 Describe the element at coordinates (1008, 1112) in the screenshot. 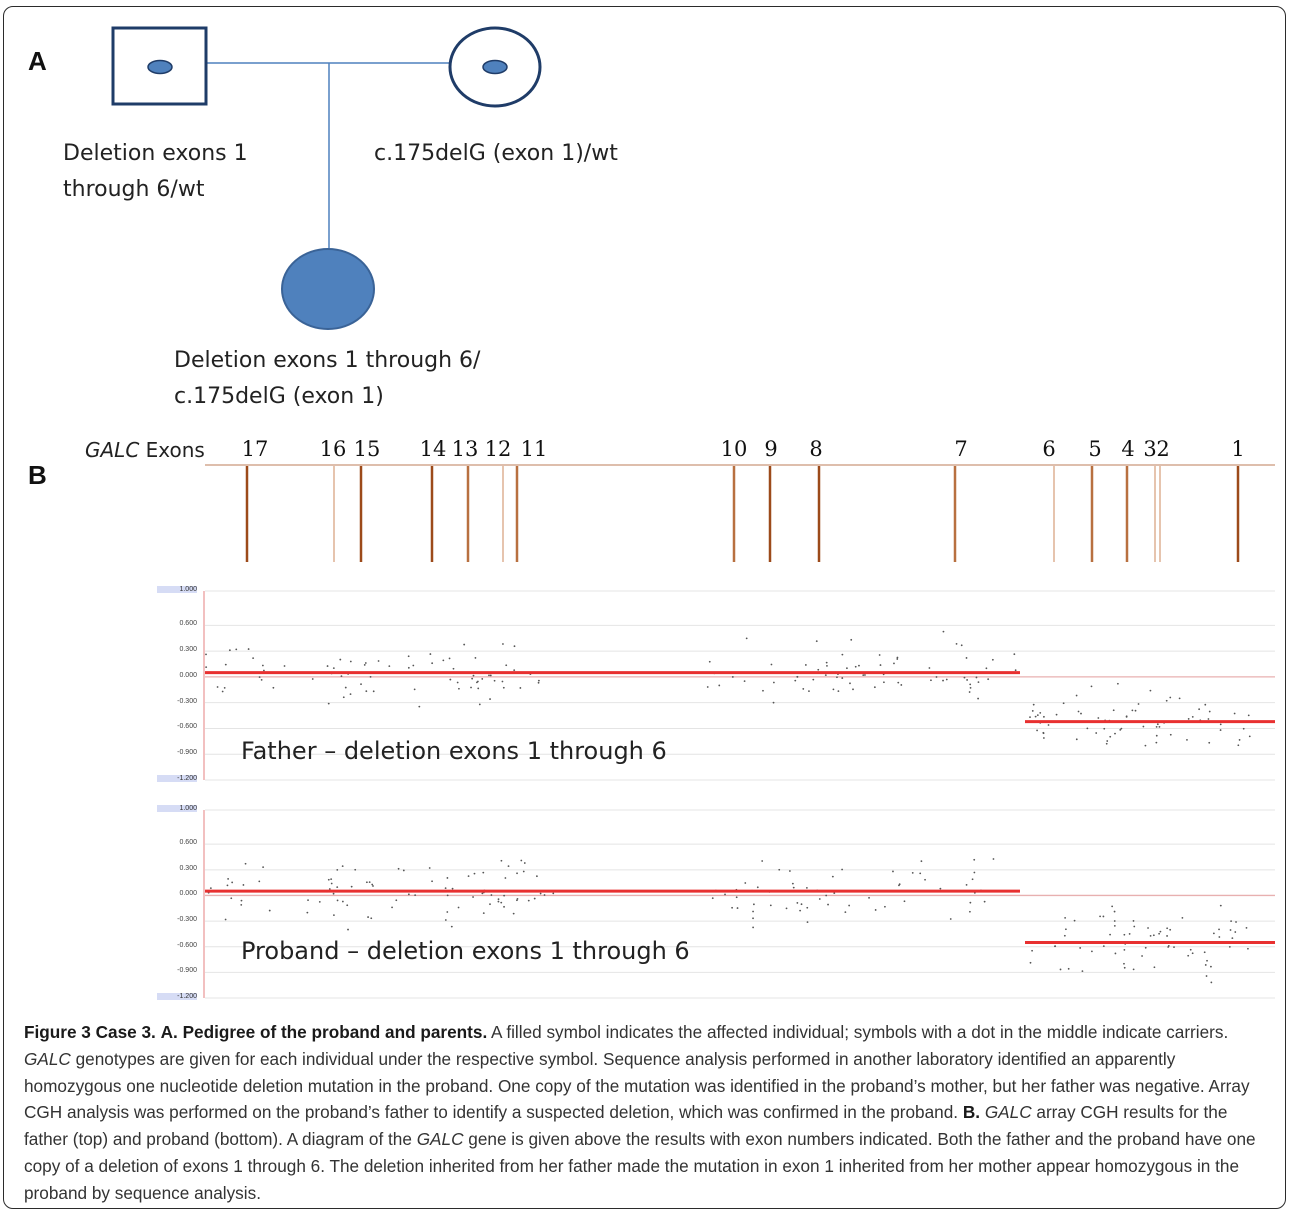

I see `caption-gene-2: GALC` at that location.